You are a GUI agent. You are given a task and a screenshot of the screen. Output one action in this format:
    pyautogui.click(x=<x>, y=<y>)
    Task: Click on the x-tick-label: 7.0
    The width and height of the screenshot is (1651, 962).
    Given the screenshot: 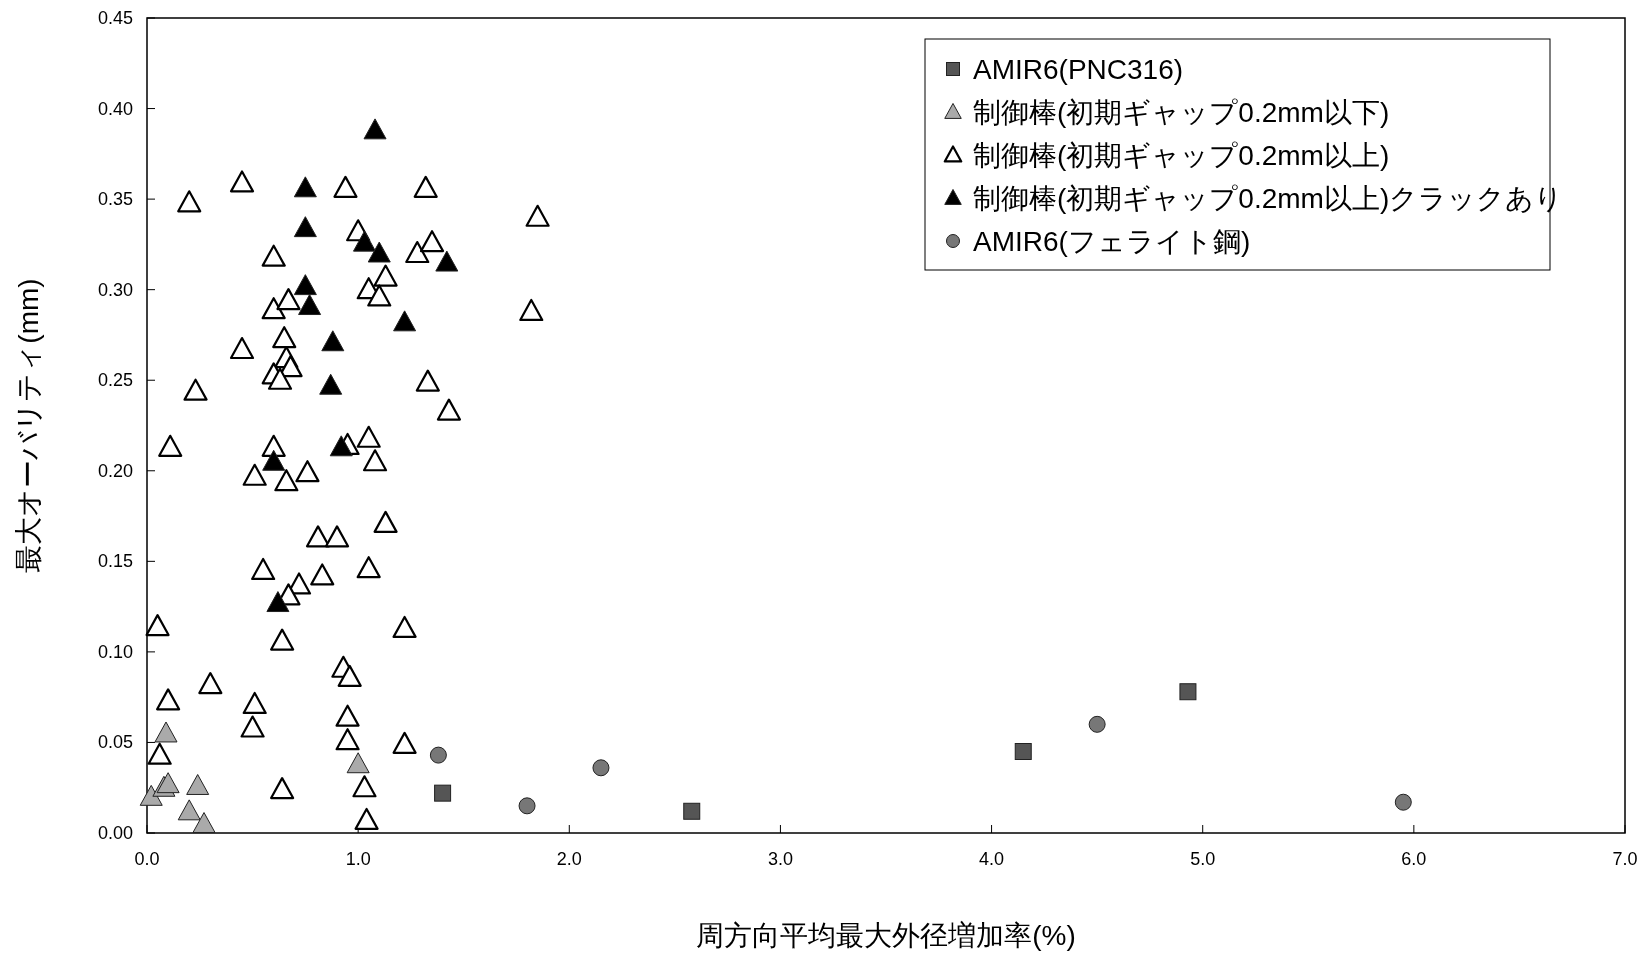 What is the action you would take?
    pyautogui.click(x=1625, y=859)
    